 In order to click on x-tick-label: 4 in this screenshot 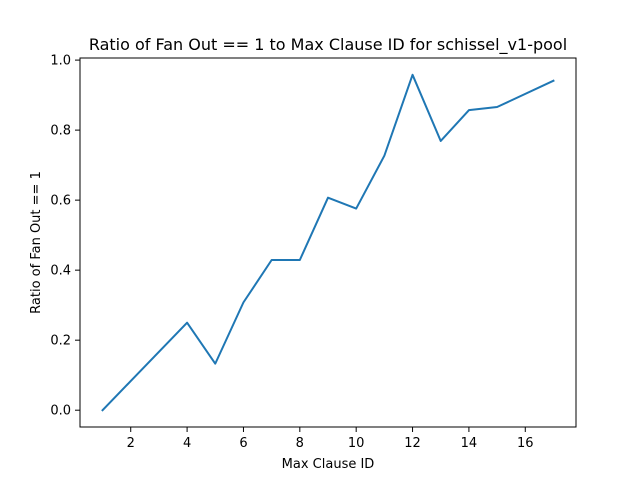, I will do `click(187, 443)`.